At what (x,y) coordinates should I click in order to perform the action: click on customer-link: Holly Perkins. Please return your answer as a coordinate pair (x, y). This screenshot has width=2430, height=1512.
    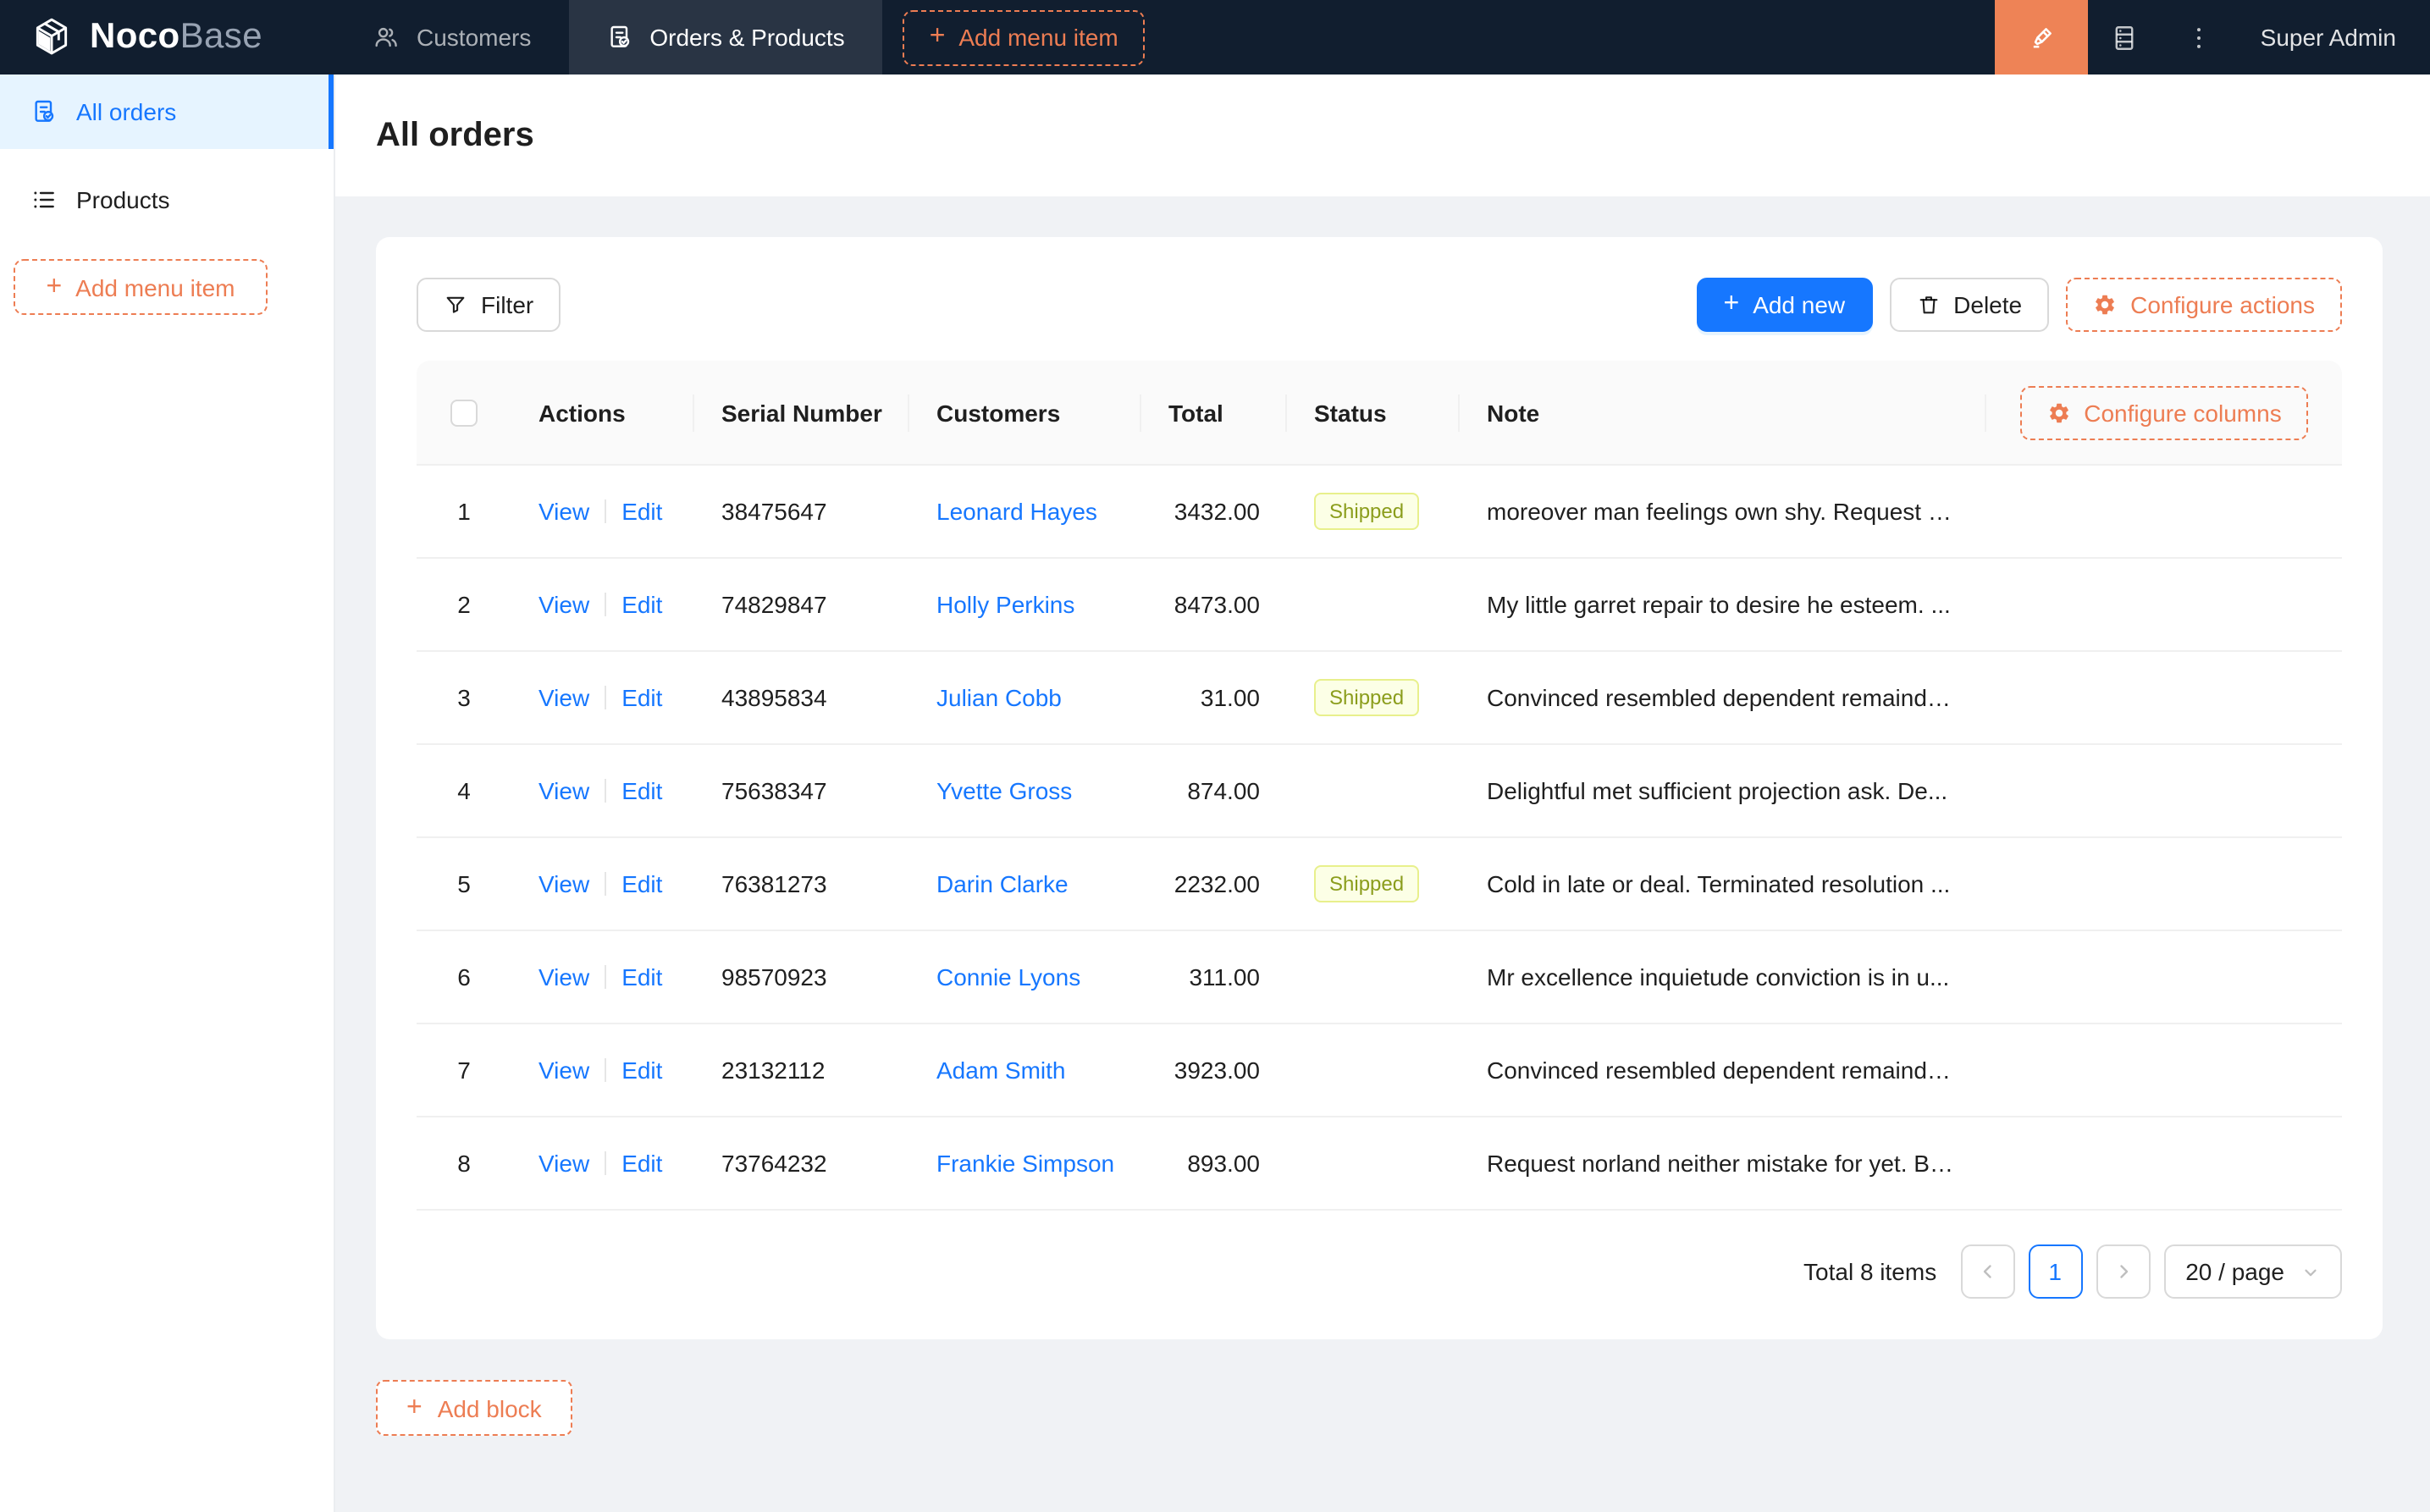
    Looking at the image, I should click on (1005, 604).